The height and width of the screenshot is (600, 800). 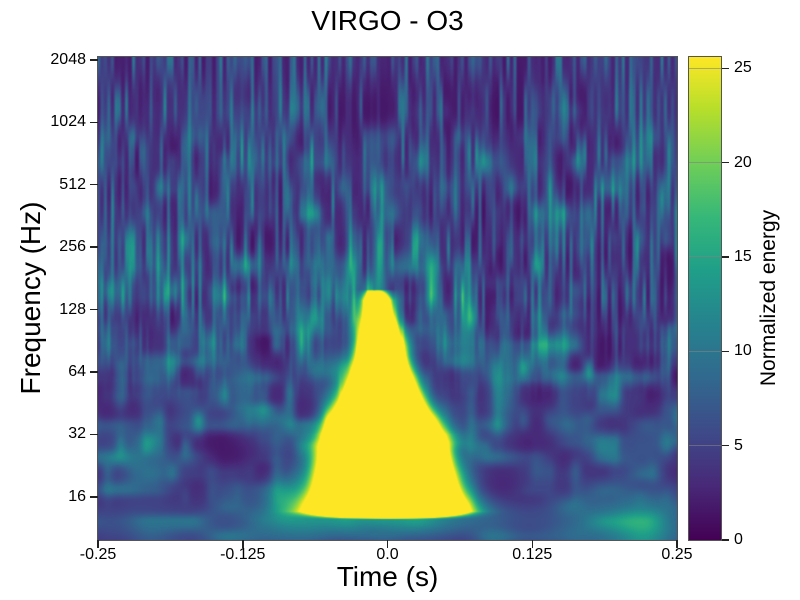 What do you see at coordinates (768, 298) in the screenshot?
I see `colorbar-label: Normalized energy` at bounding box center [768, 298].